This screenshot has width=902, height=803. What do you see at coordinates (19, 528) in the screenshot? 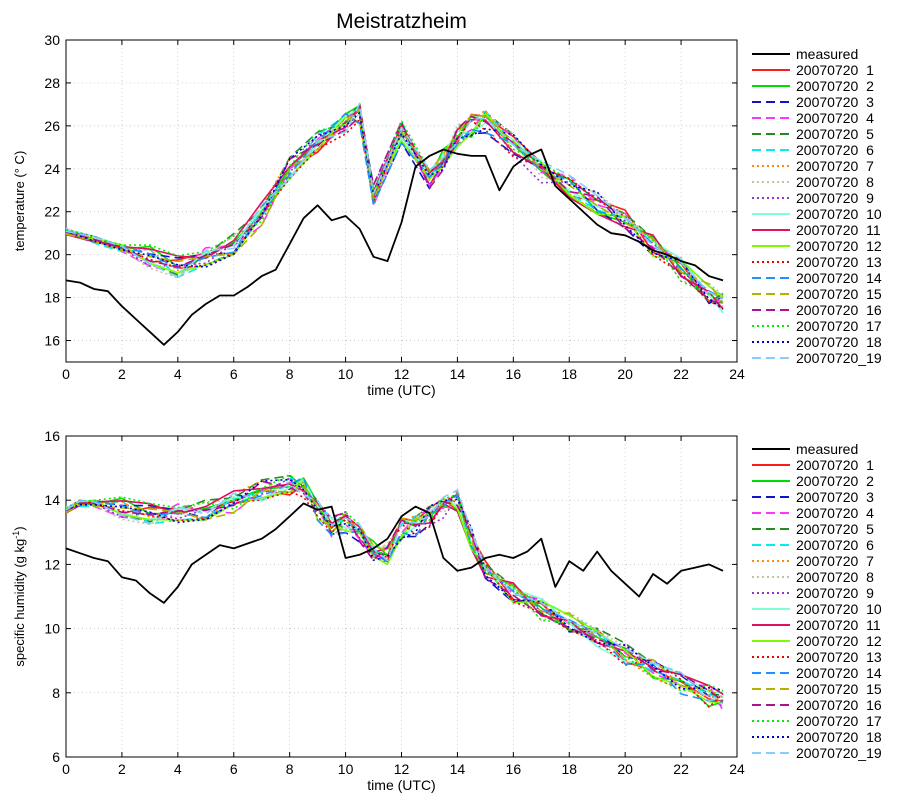
I see `y-axis-label-end: )` at bounding box center [19, 528].